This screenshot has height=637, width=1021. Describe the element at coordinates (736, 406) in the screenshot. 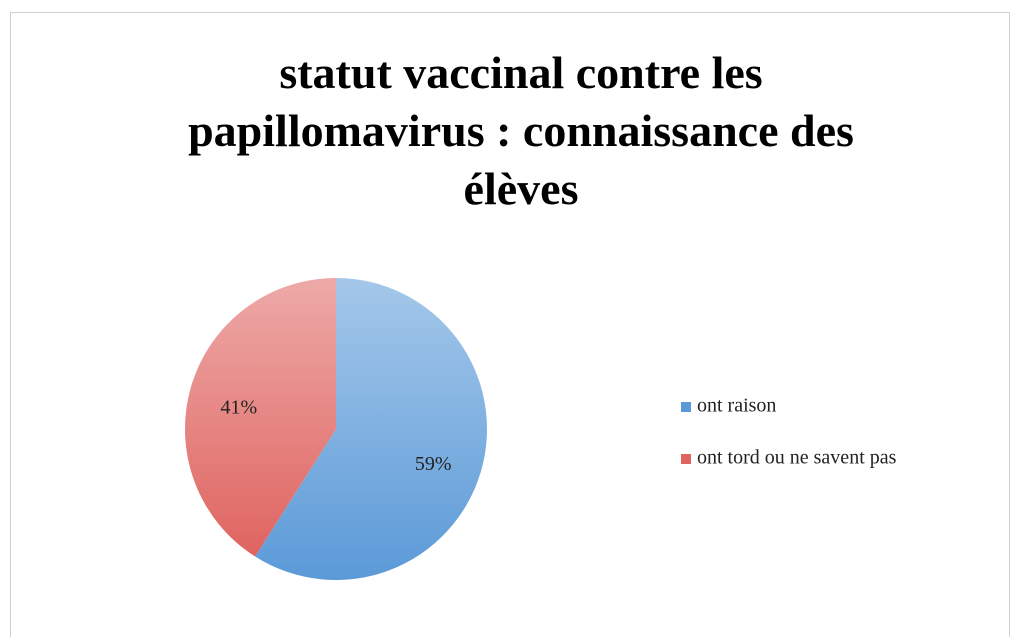

I see `legend-label: ont raison` at that location.